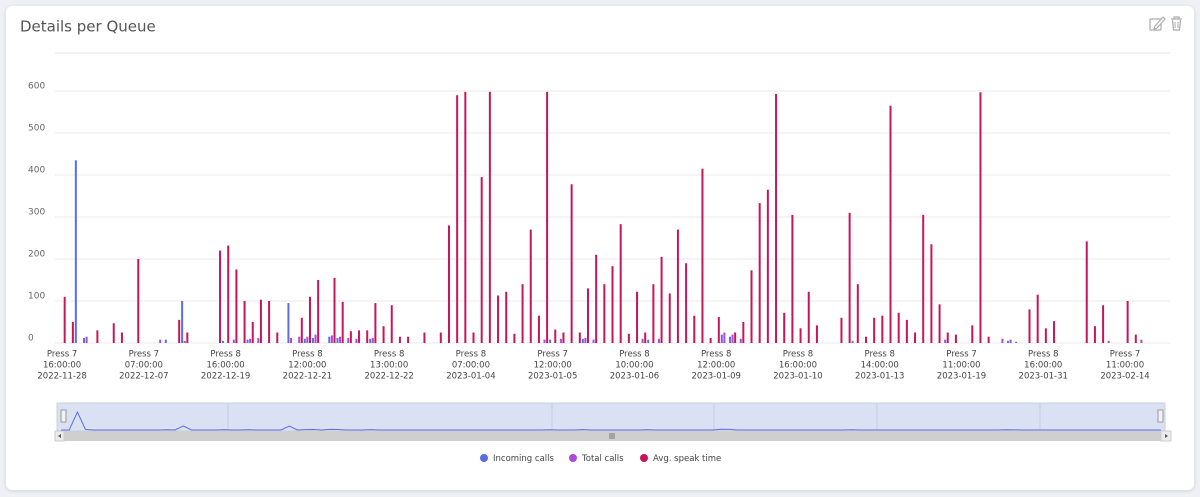 The height and width of the screenshot is (497, 1200). What do you see at coordinates (36, 213) in the screenshot?
I see `y-tick-label: 300` at bounding box center [36, 213].